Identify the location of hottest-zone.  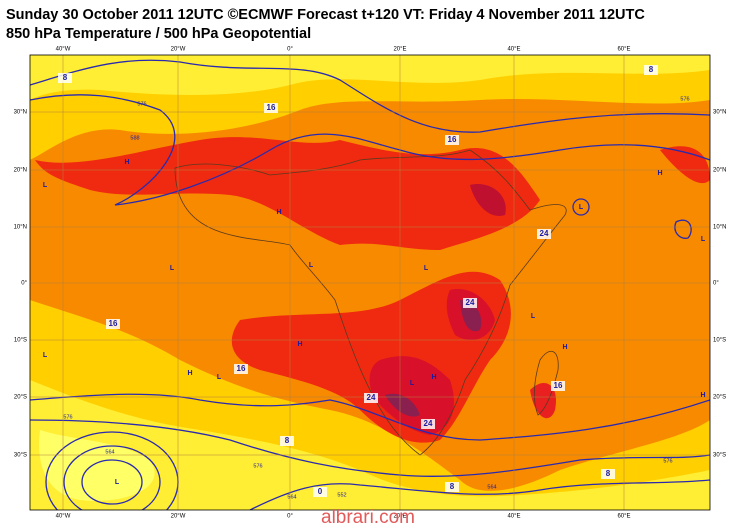
(433, 358).